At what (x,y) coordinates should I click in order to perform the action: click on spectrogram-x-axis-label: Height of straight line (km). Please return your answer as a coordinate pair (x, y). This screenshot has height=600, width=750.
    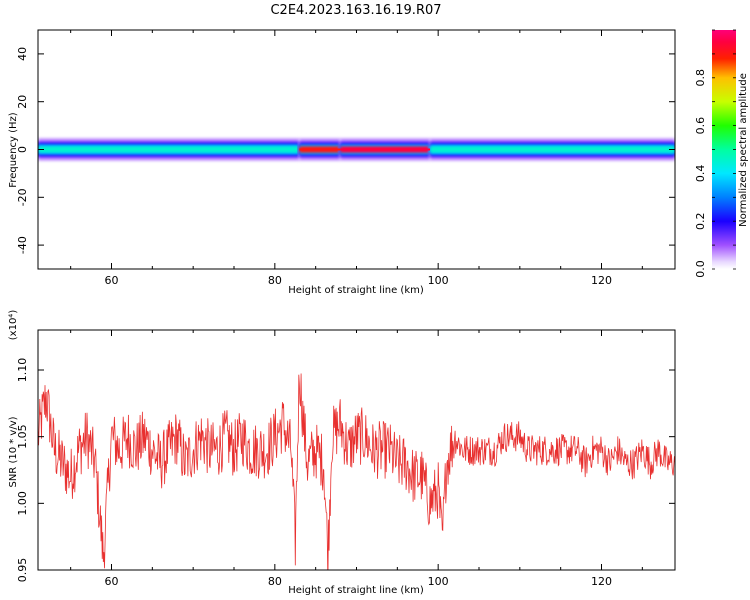
    Looking at the image, I should click on (356, 290).